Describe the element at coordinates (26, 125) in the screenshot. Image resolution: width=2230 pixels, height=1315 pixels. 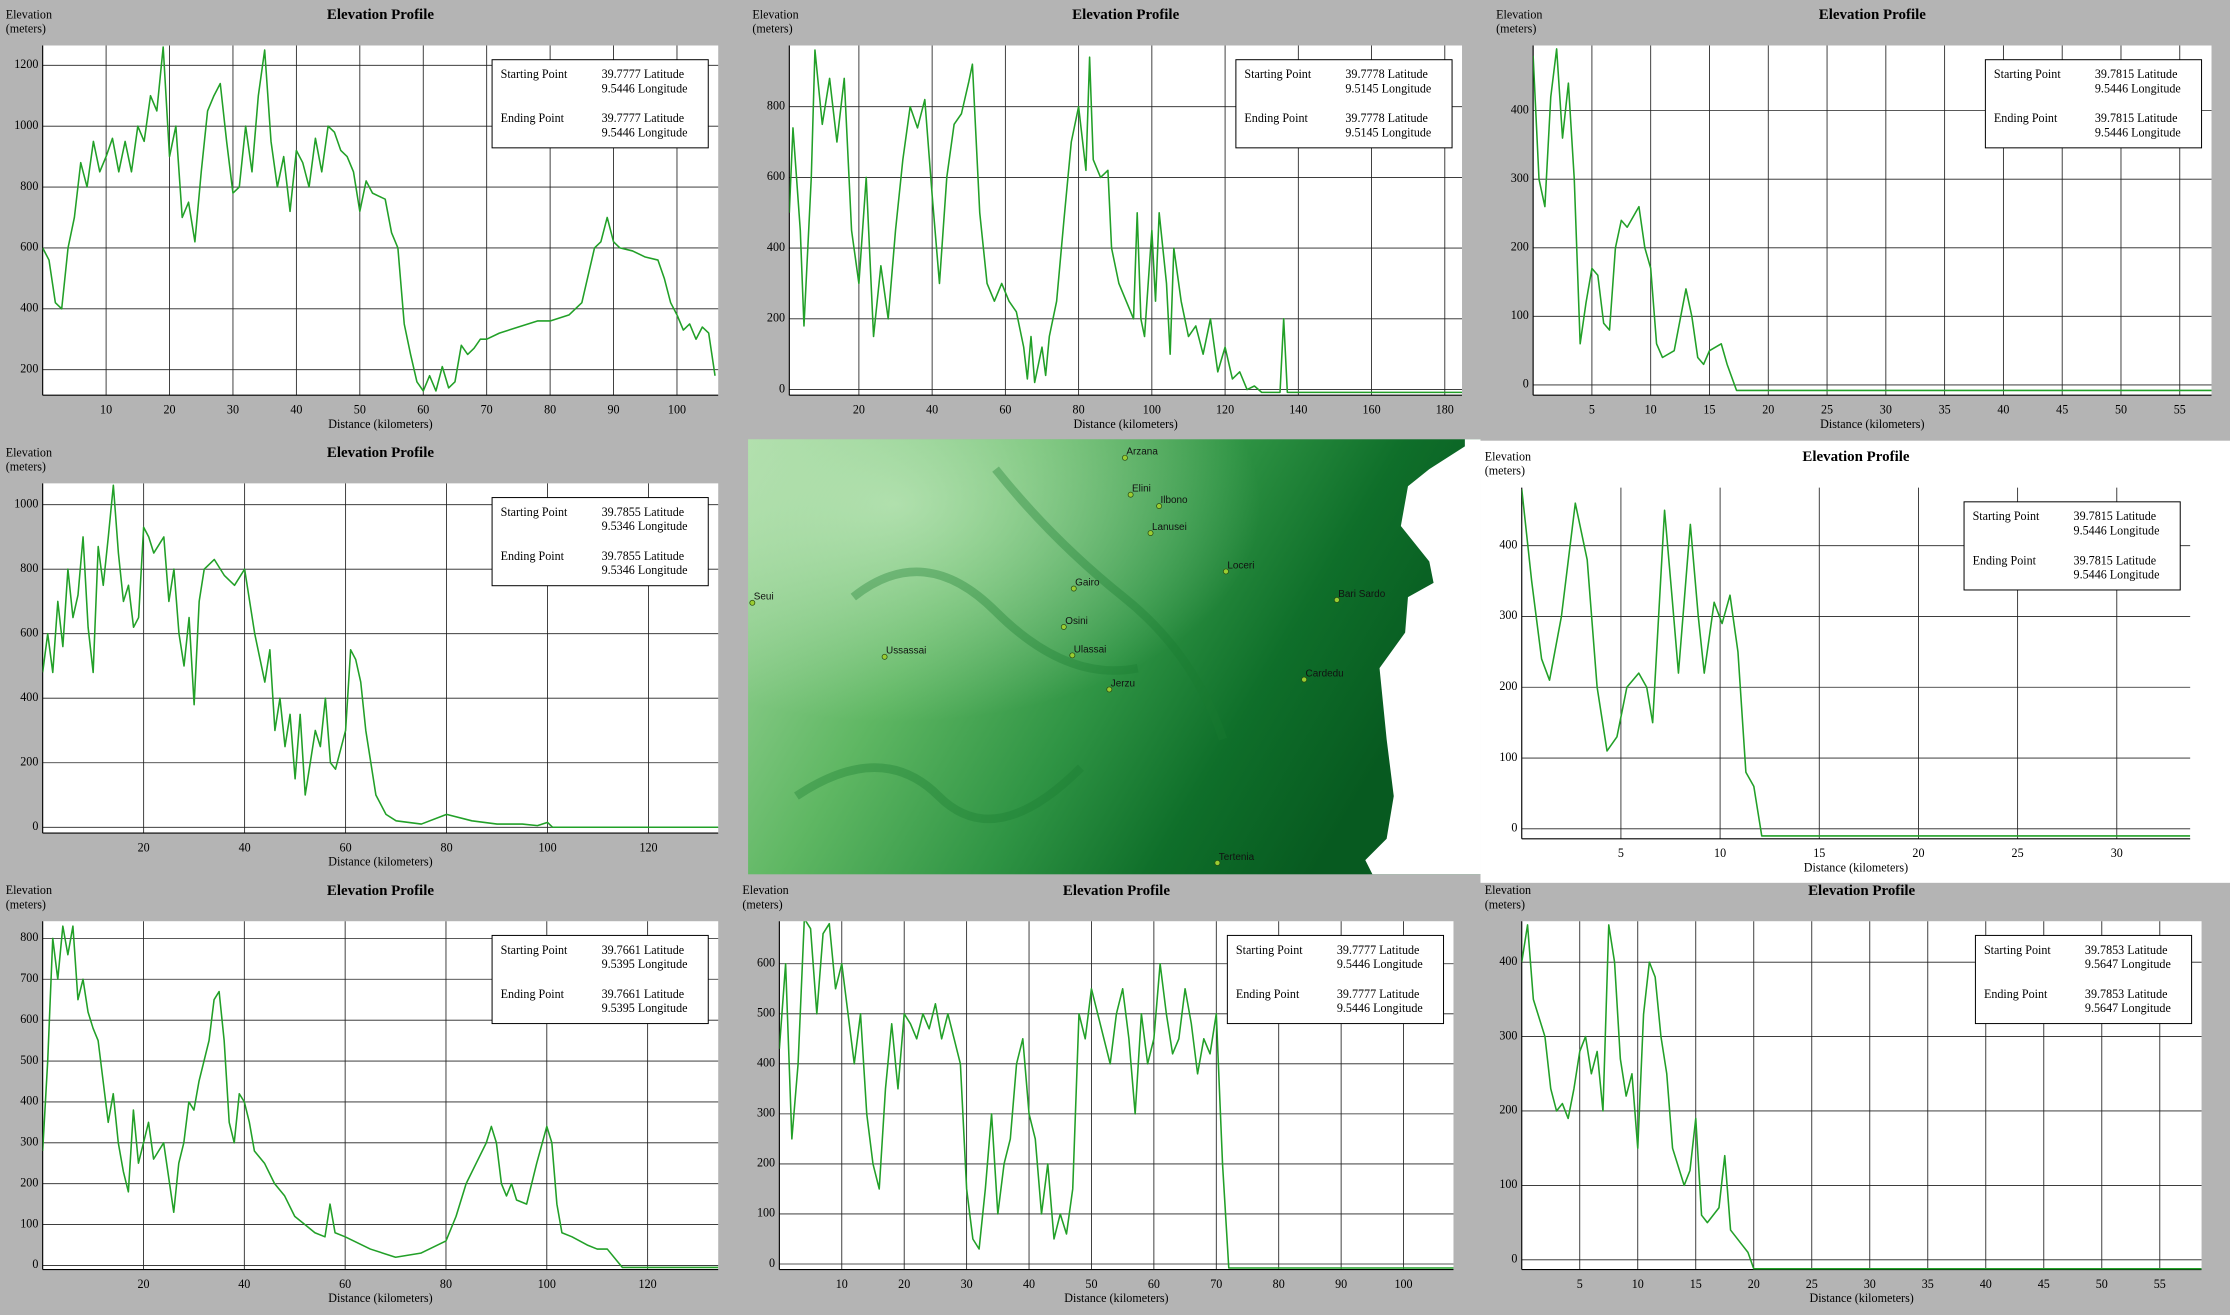
I see `y-tick-label: 1000` at that location.